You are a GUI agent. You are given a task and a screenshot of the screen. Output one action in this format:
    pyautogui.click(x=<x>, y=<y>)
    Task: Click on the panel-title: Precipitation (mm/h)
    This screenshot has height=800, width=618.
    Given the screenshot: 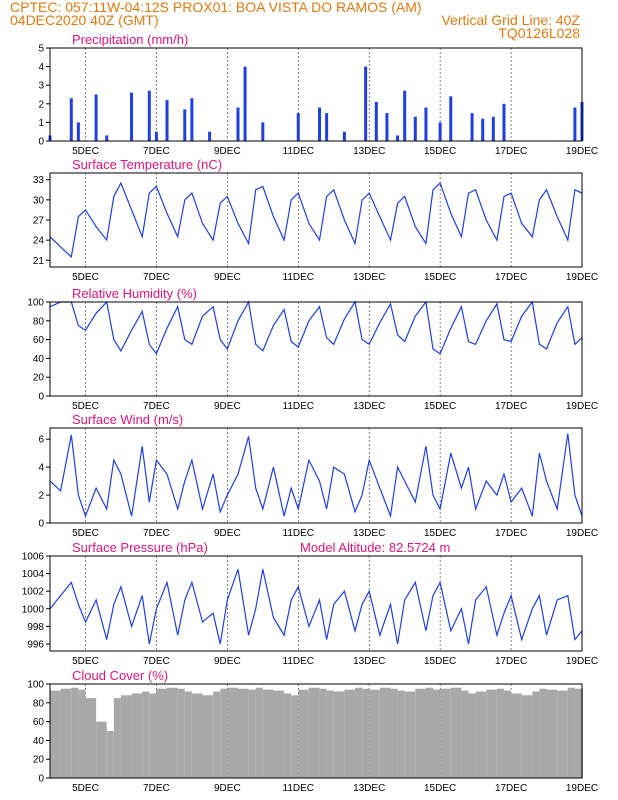 What is the action you would take?
    pyautogui.click(x=130, y=39)
    